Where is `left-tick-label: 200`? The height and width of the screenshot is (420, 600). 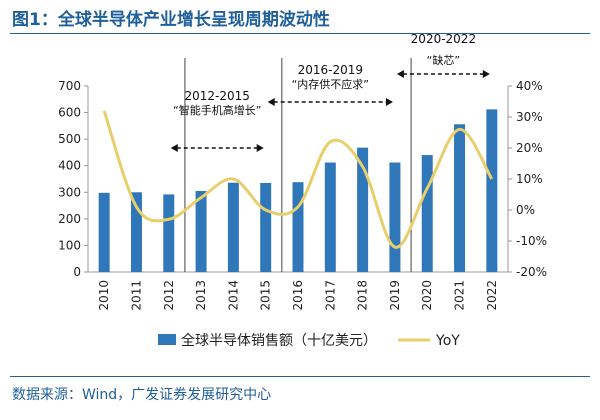
left-tick-label: 200 is located at coordinates (69, 219).